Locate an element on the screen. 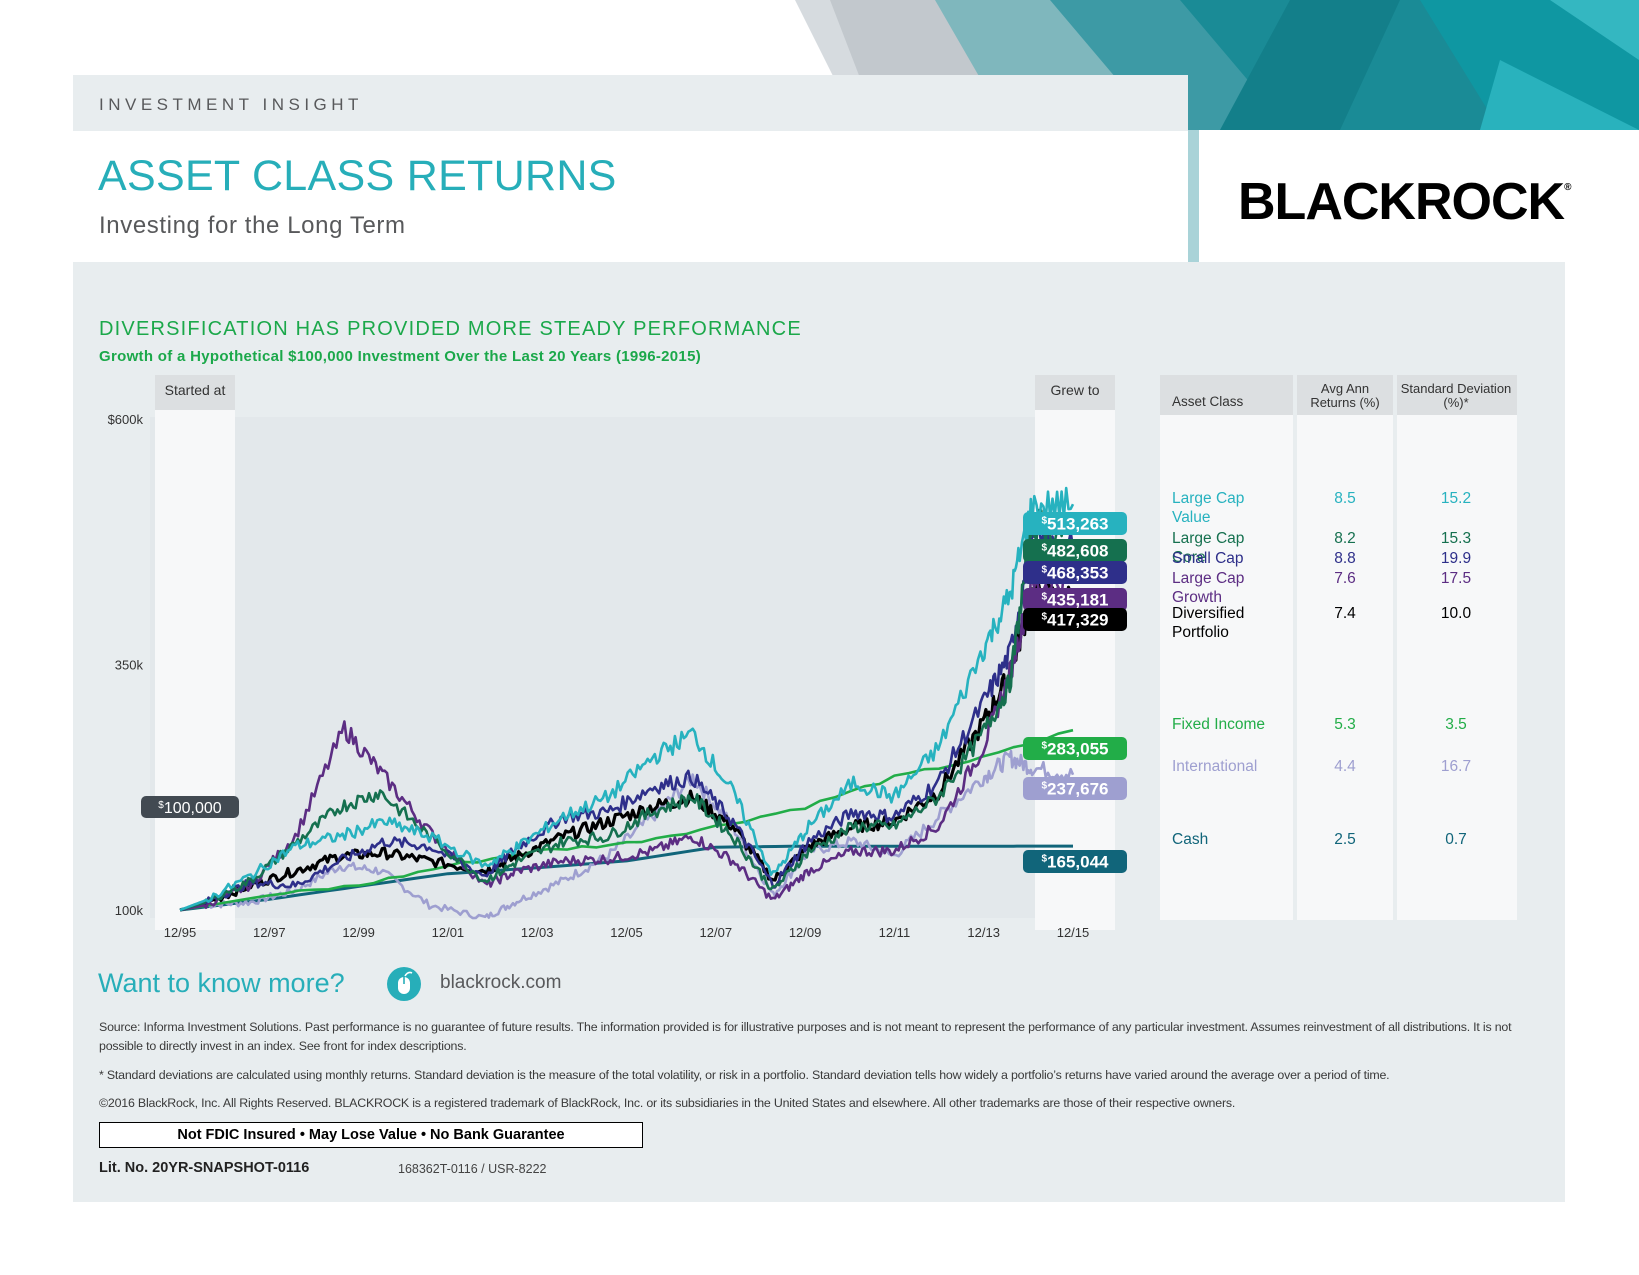 The image size is (1639, 1275). end-value-label: $283,055 is located at coordinates (1074, 749).